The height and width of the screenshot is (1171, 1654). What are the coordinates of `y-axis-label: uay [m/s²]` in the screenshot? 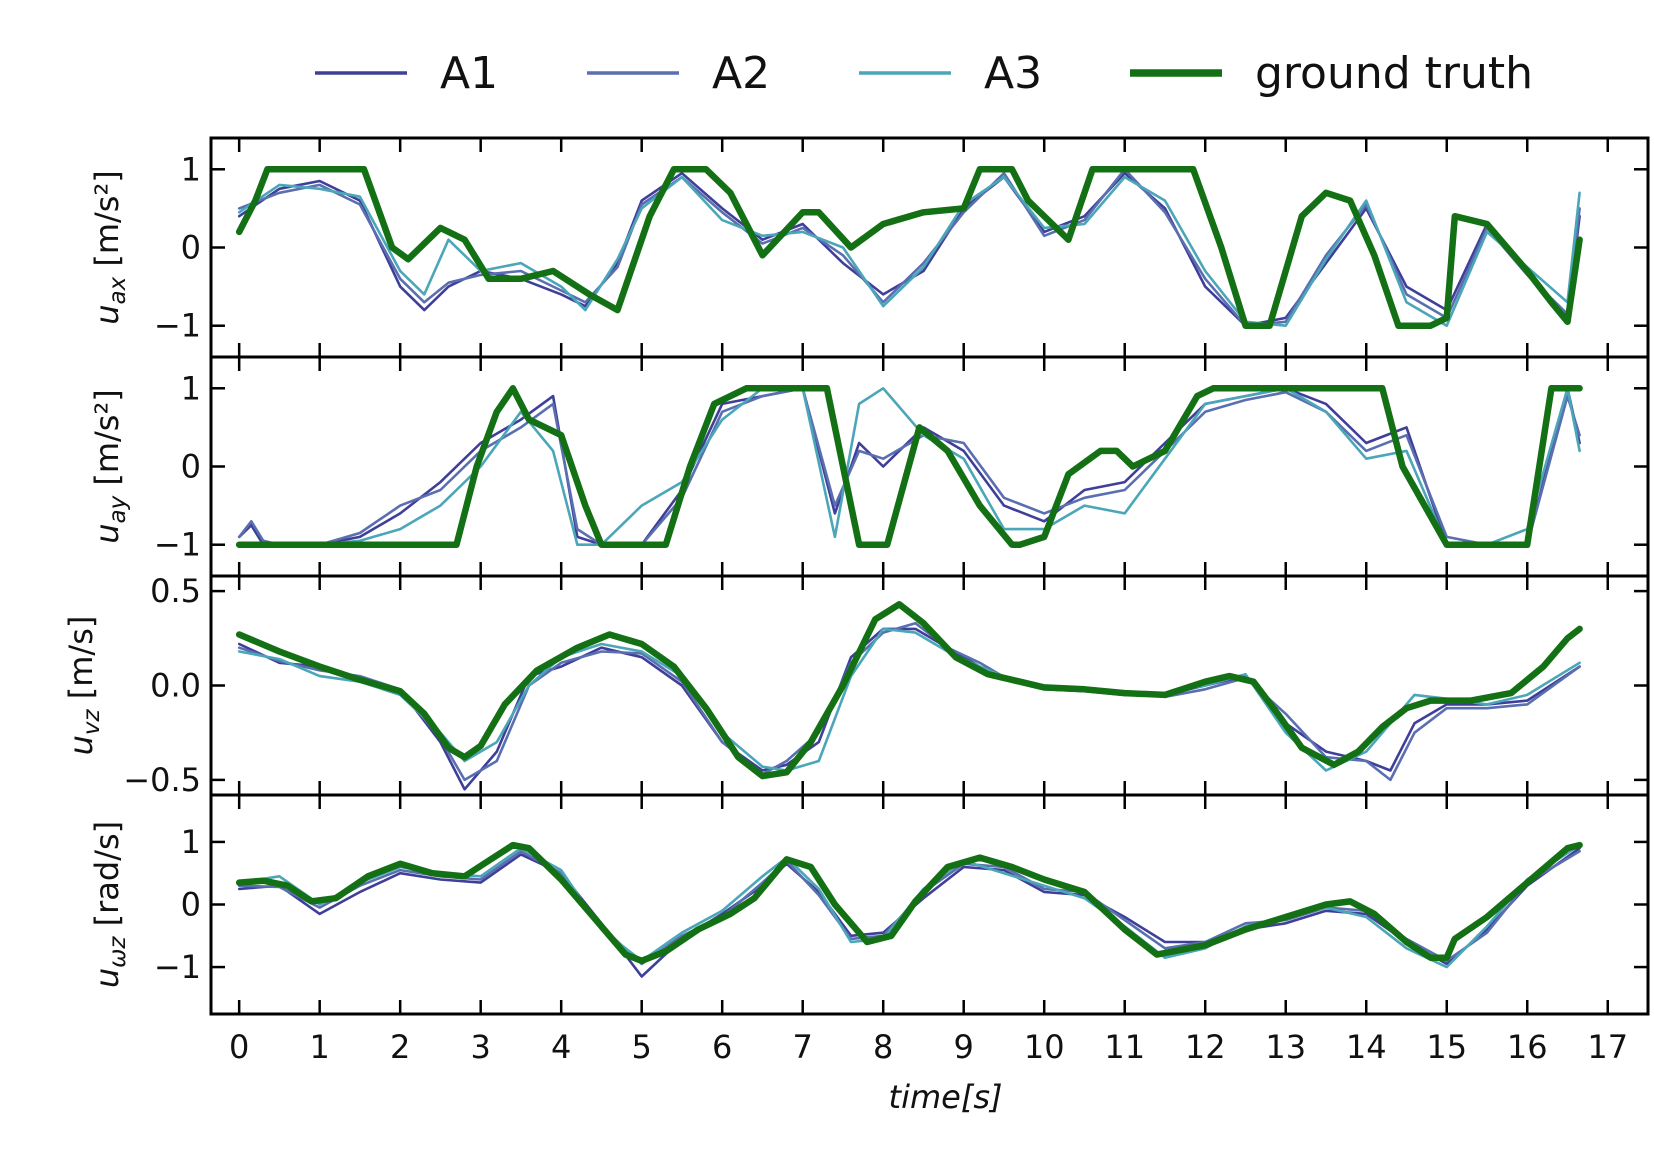 It's located at (109, 466).